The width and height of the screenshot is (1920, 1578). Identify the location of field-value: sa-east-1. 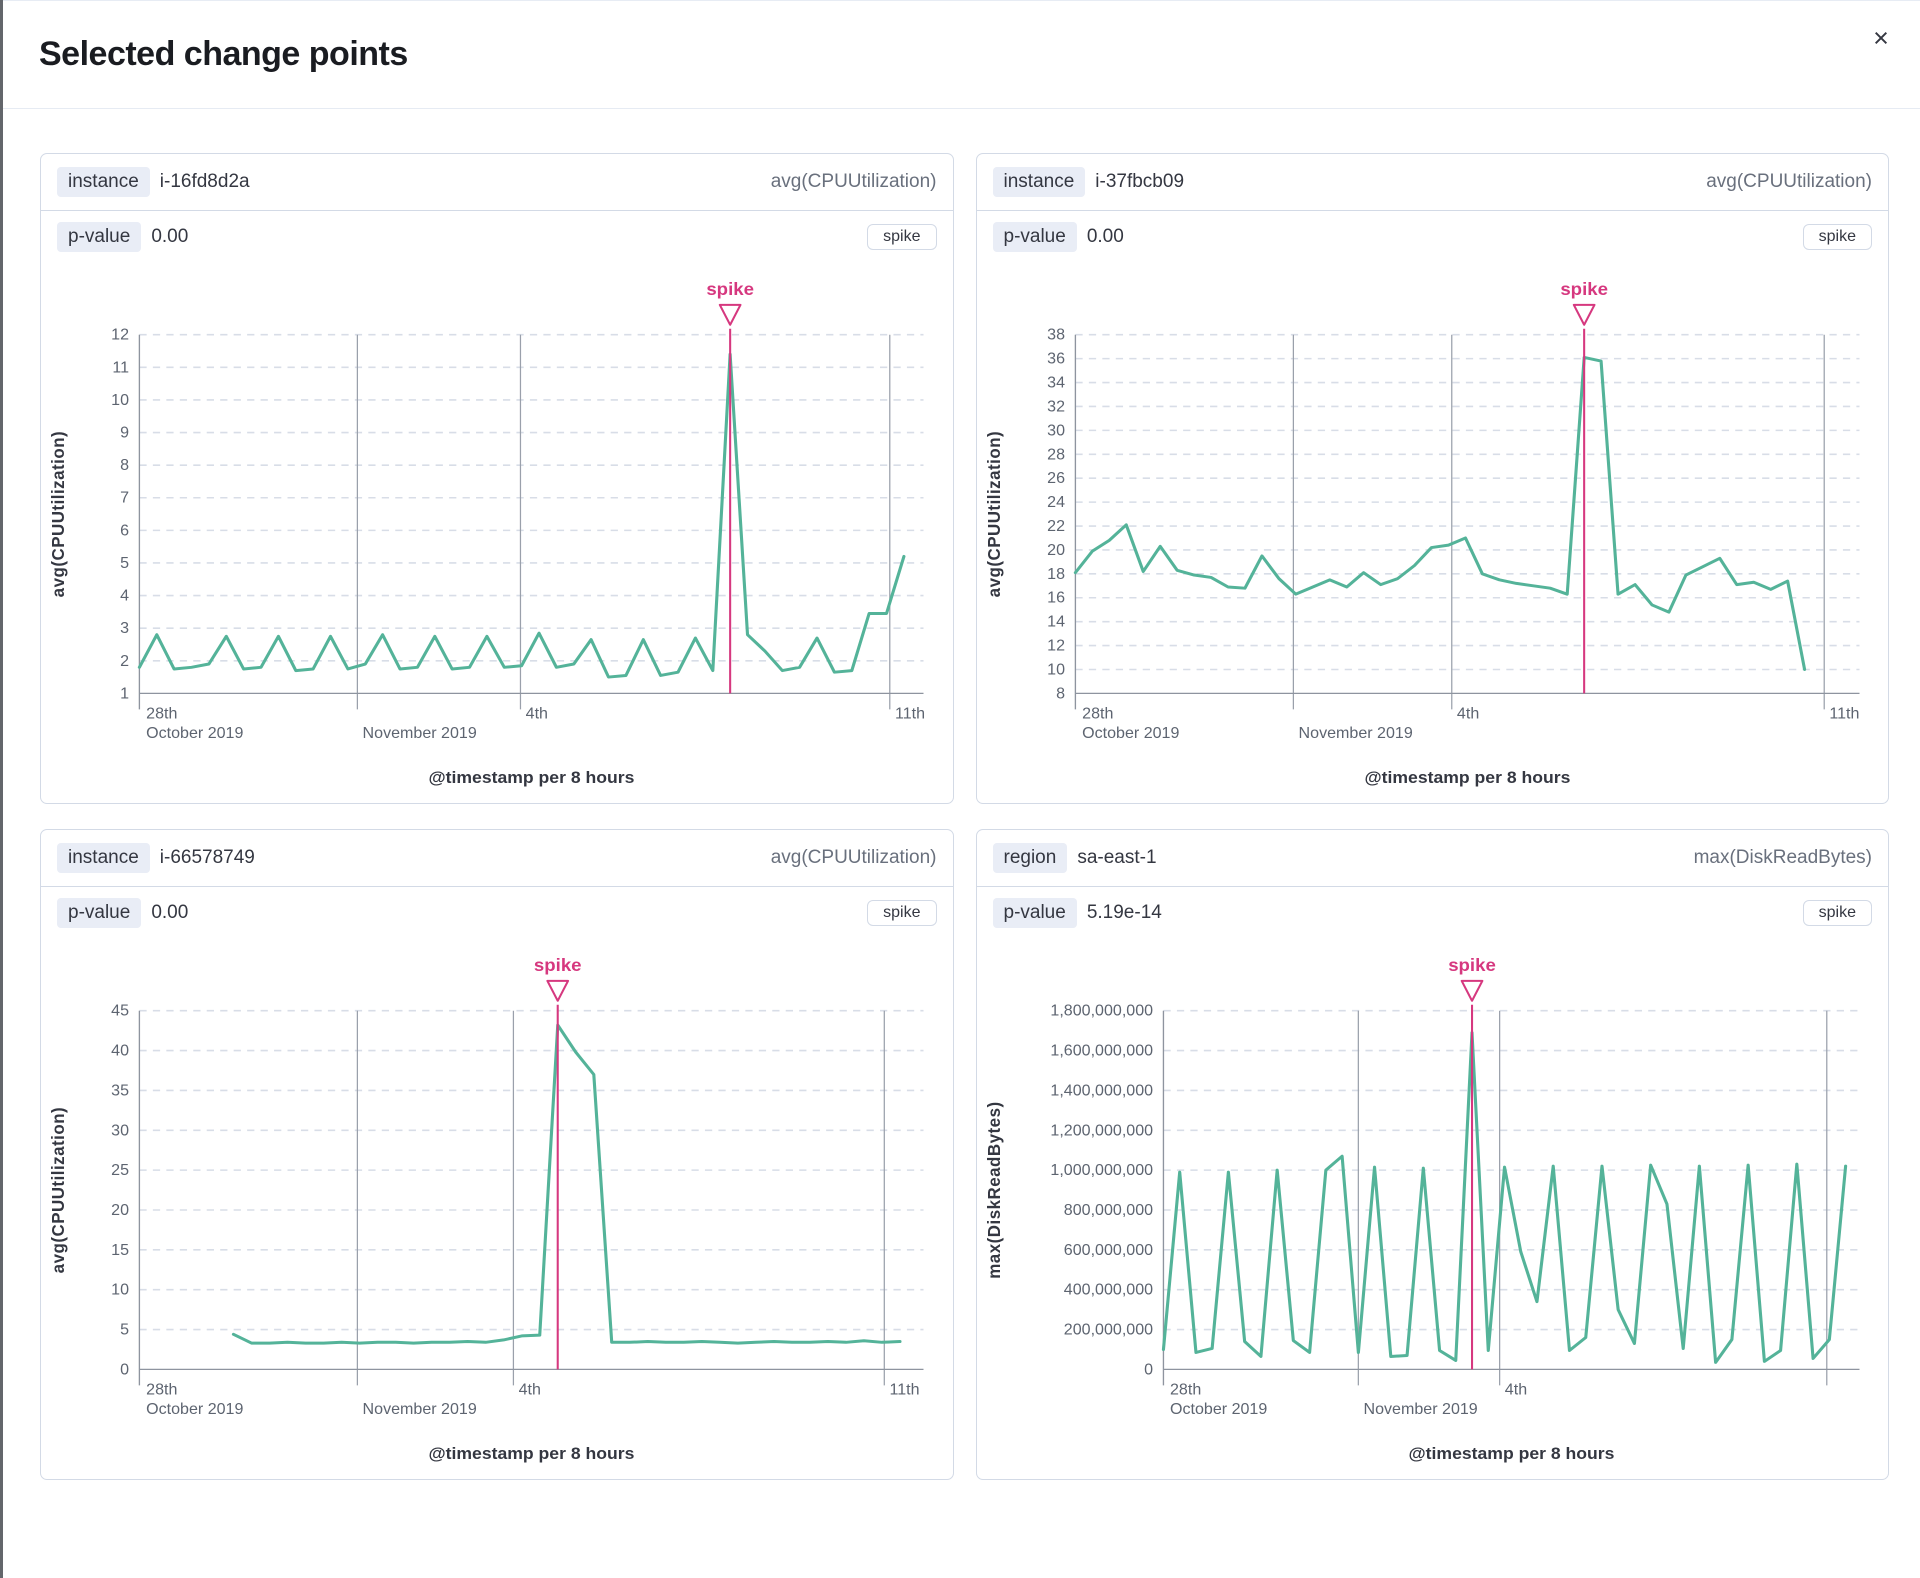
(1117, 857).